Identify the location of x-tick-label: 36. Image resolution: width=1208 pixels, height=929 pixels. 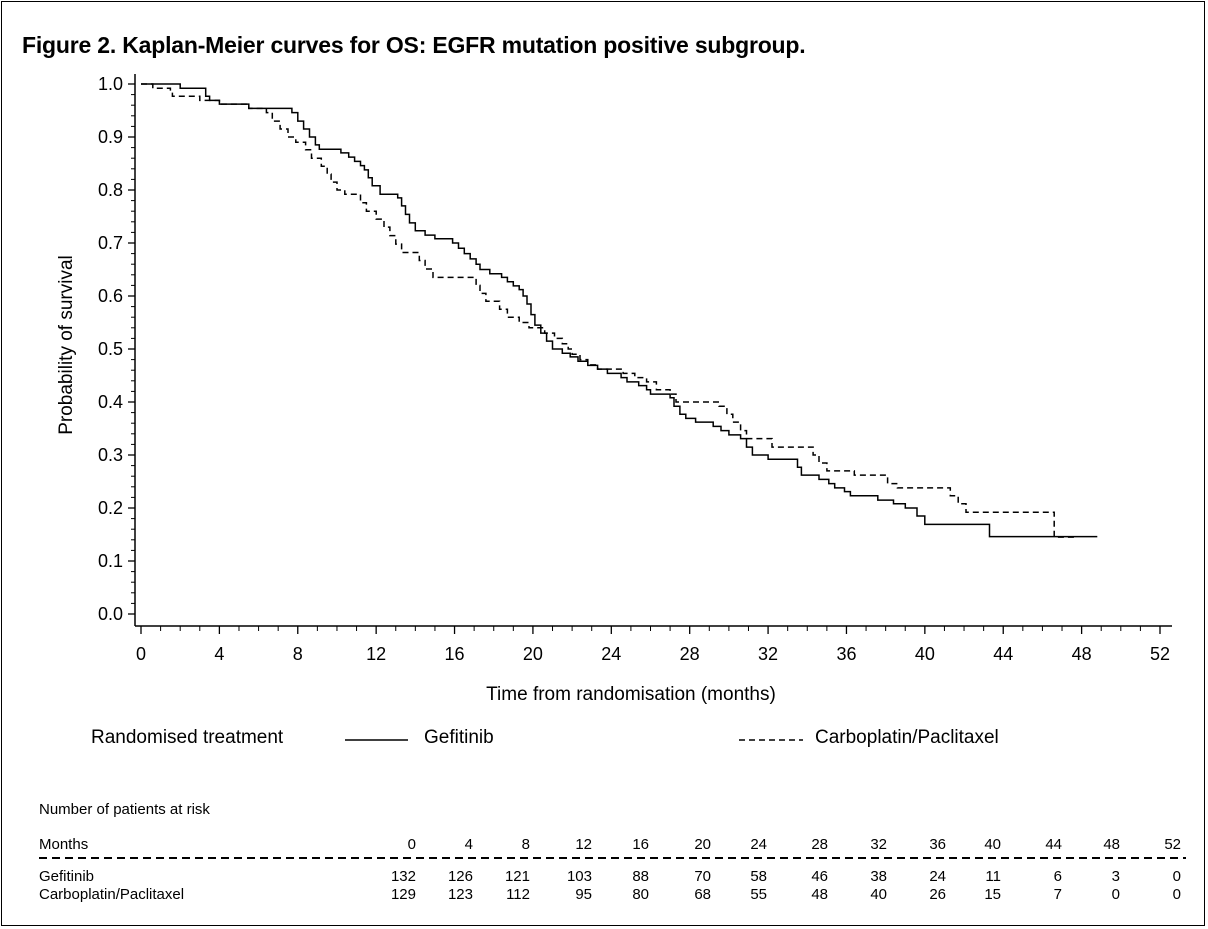
(846, 654).